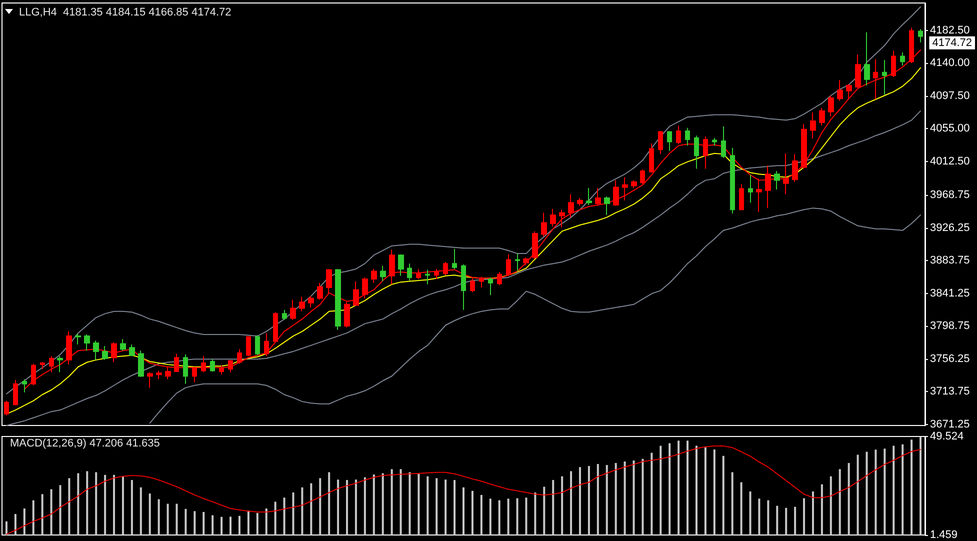 Image resolution: width=977 pixels, height=541 pixels. What do you see at coordinates (950, 195) in the screenshot?
I see `y-tick-label: 3968.75` at bounding box center [950, 195].